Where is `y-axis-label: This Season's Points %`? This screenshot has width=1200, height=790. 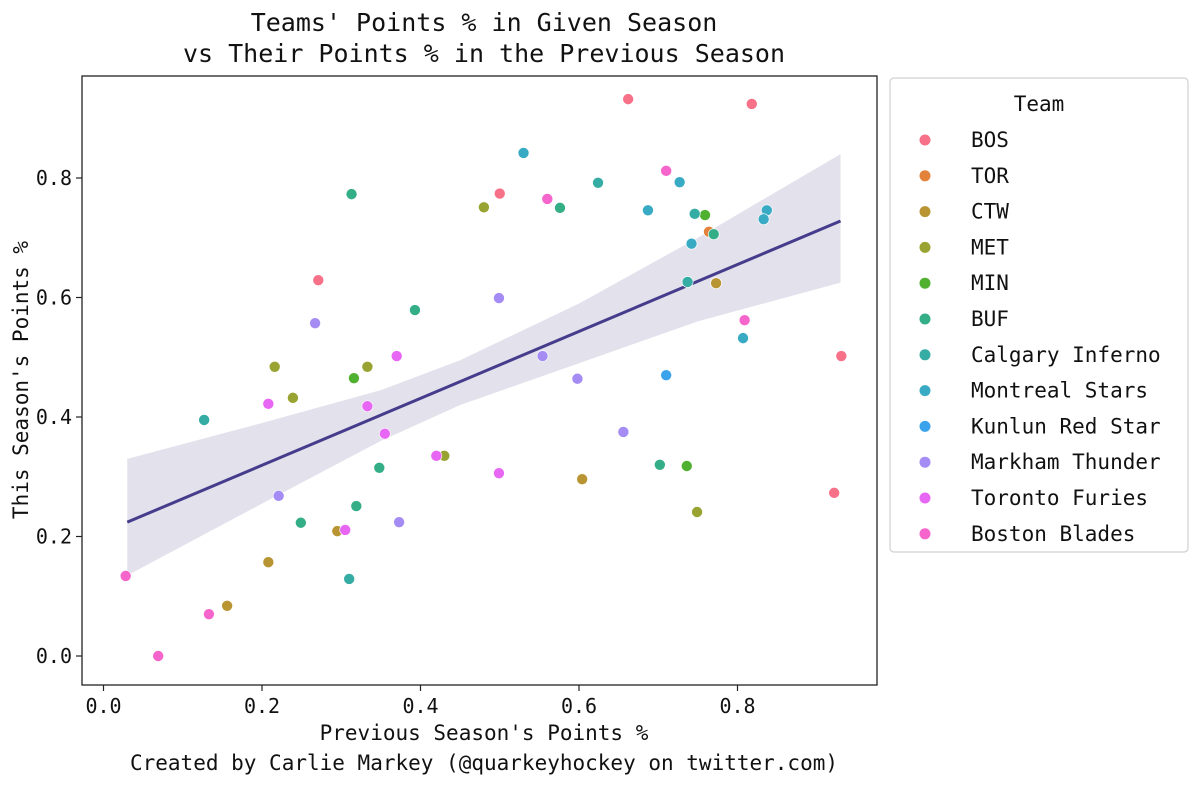
y-axis-label: This Season's Points % is located at coordinates (21, 380).